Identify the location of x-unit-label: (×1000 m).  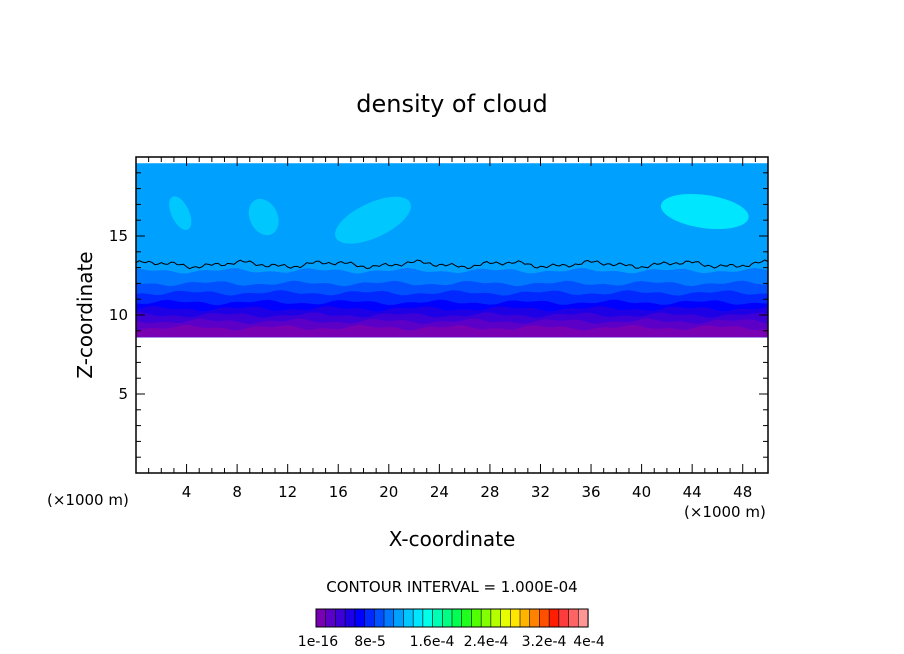
(725, 512).